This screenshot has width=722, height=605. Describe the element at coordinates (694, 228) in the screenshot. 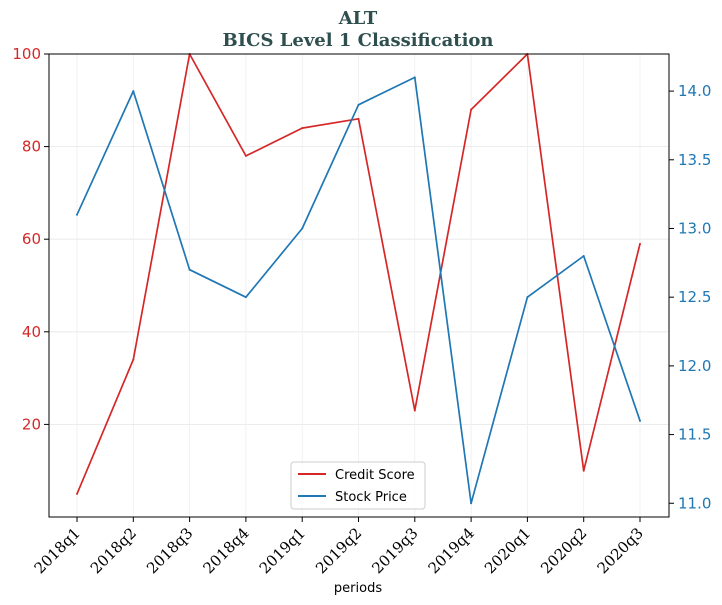

I see `right-tick-label: 13.0` at that location.